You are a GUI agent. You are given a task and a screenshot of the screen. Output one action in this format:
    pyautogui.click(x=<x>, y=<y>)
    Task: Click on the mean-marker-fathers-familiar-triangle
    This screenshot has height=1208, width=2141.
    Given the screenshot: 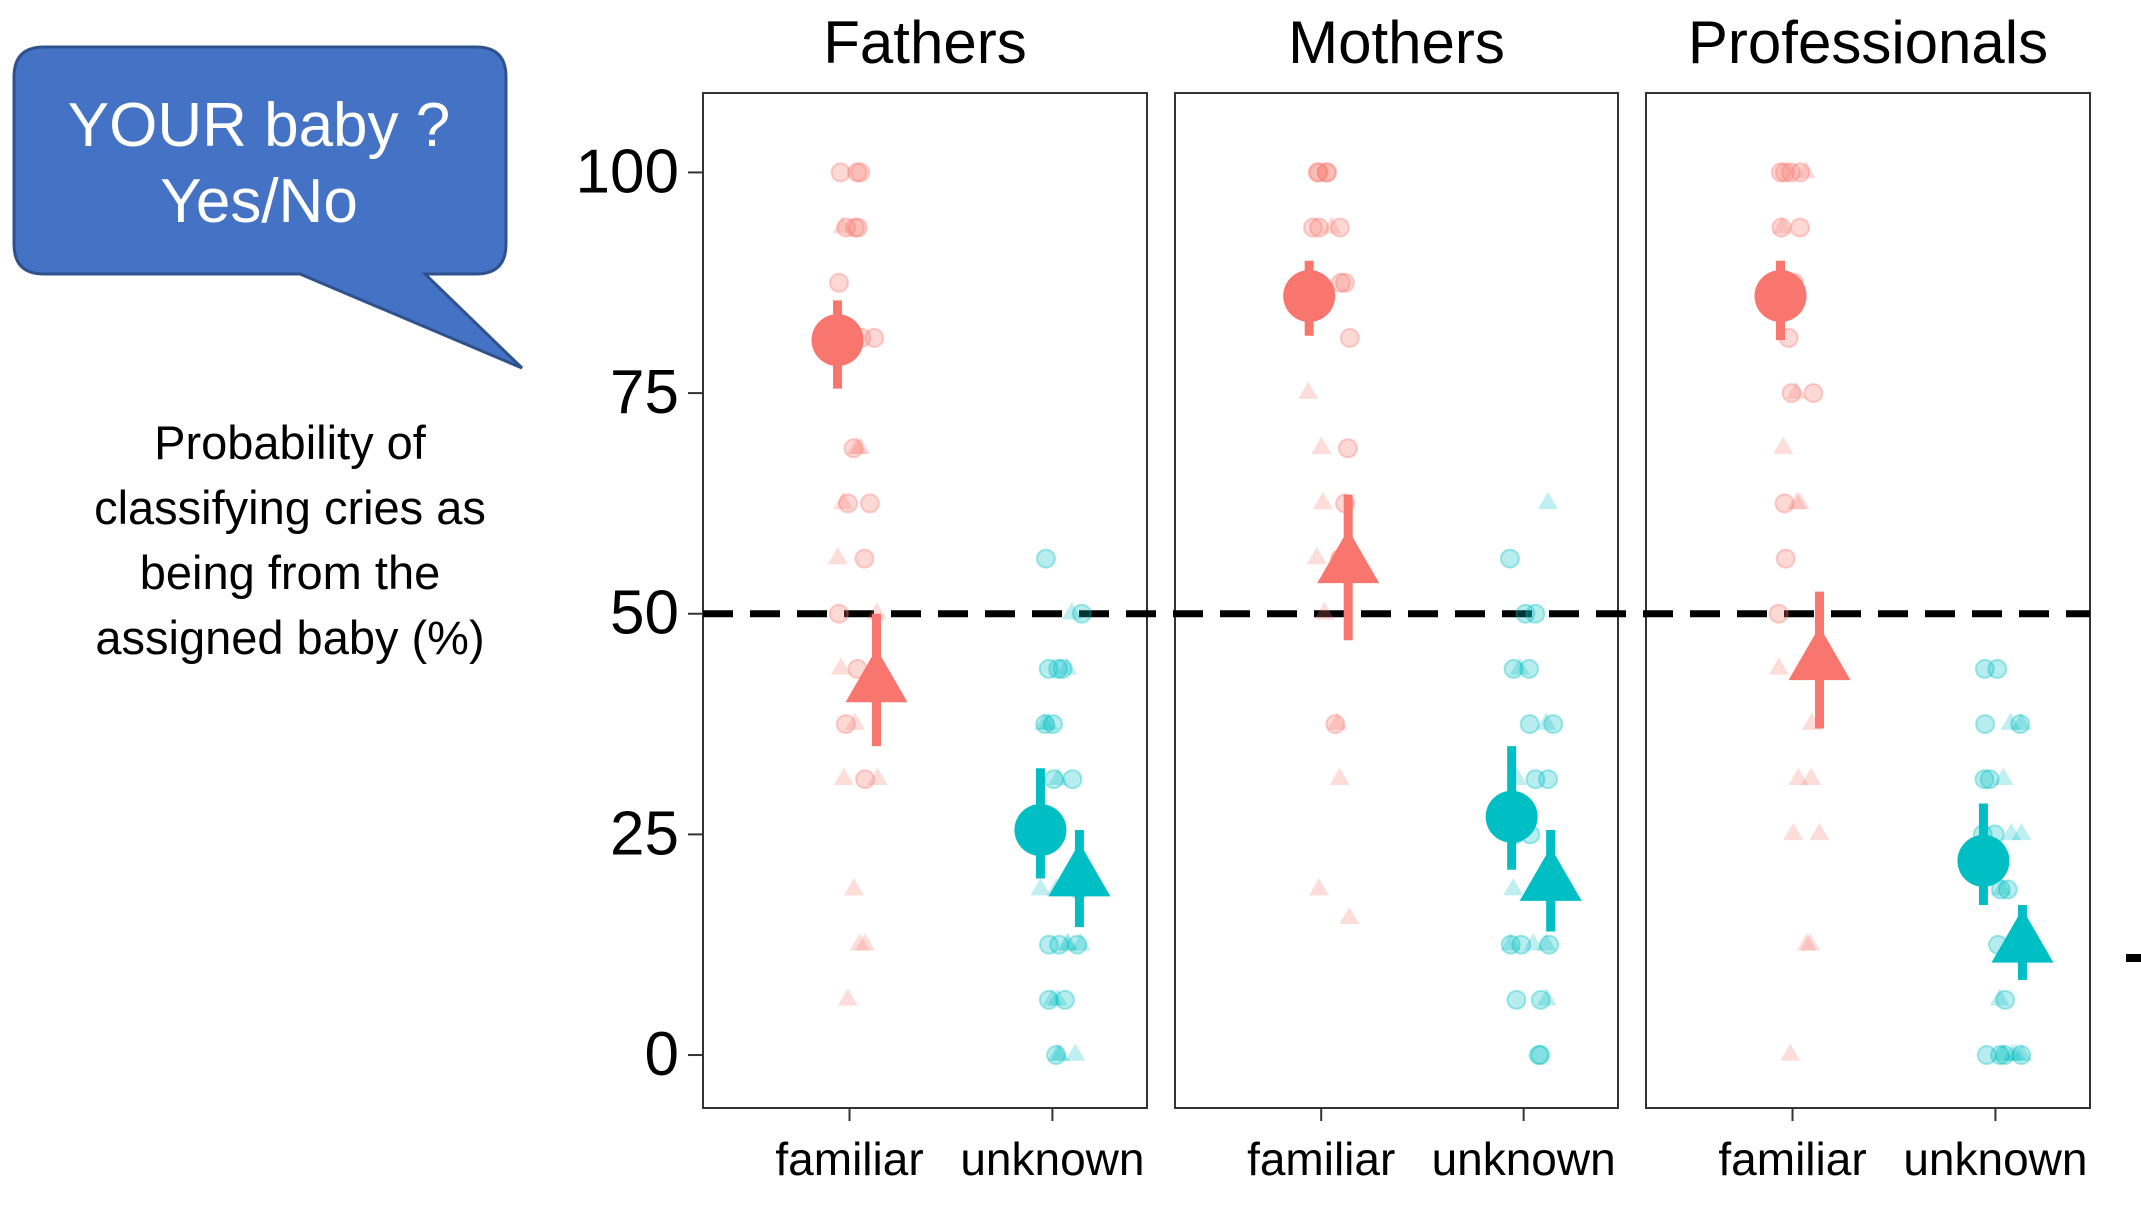 What is the action you would take?
    pyautogui.click(x=876, y=675)
    